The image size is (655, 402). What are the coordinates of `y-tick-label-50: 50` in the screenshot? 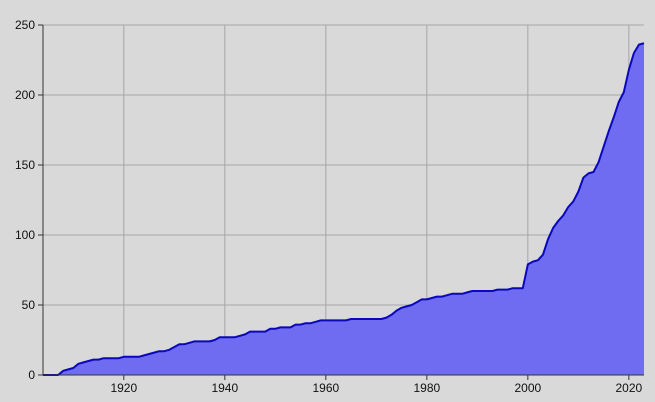 It's located at (29, 305).